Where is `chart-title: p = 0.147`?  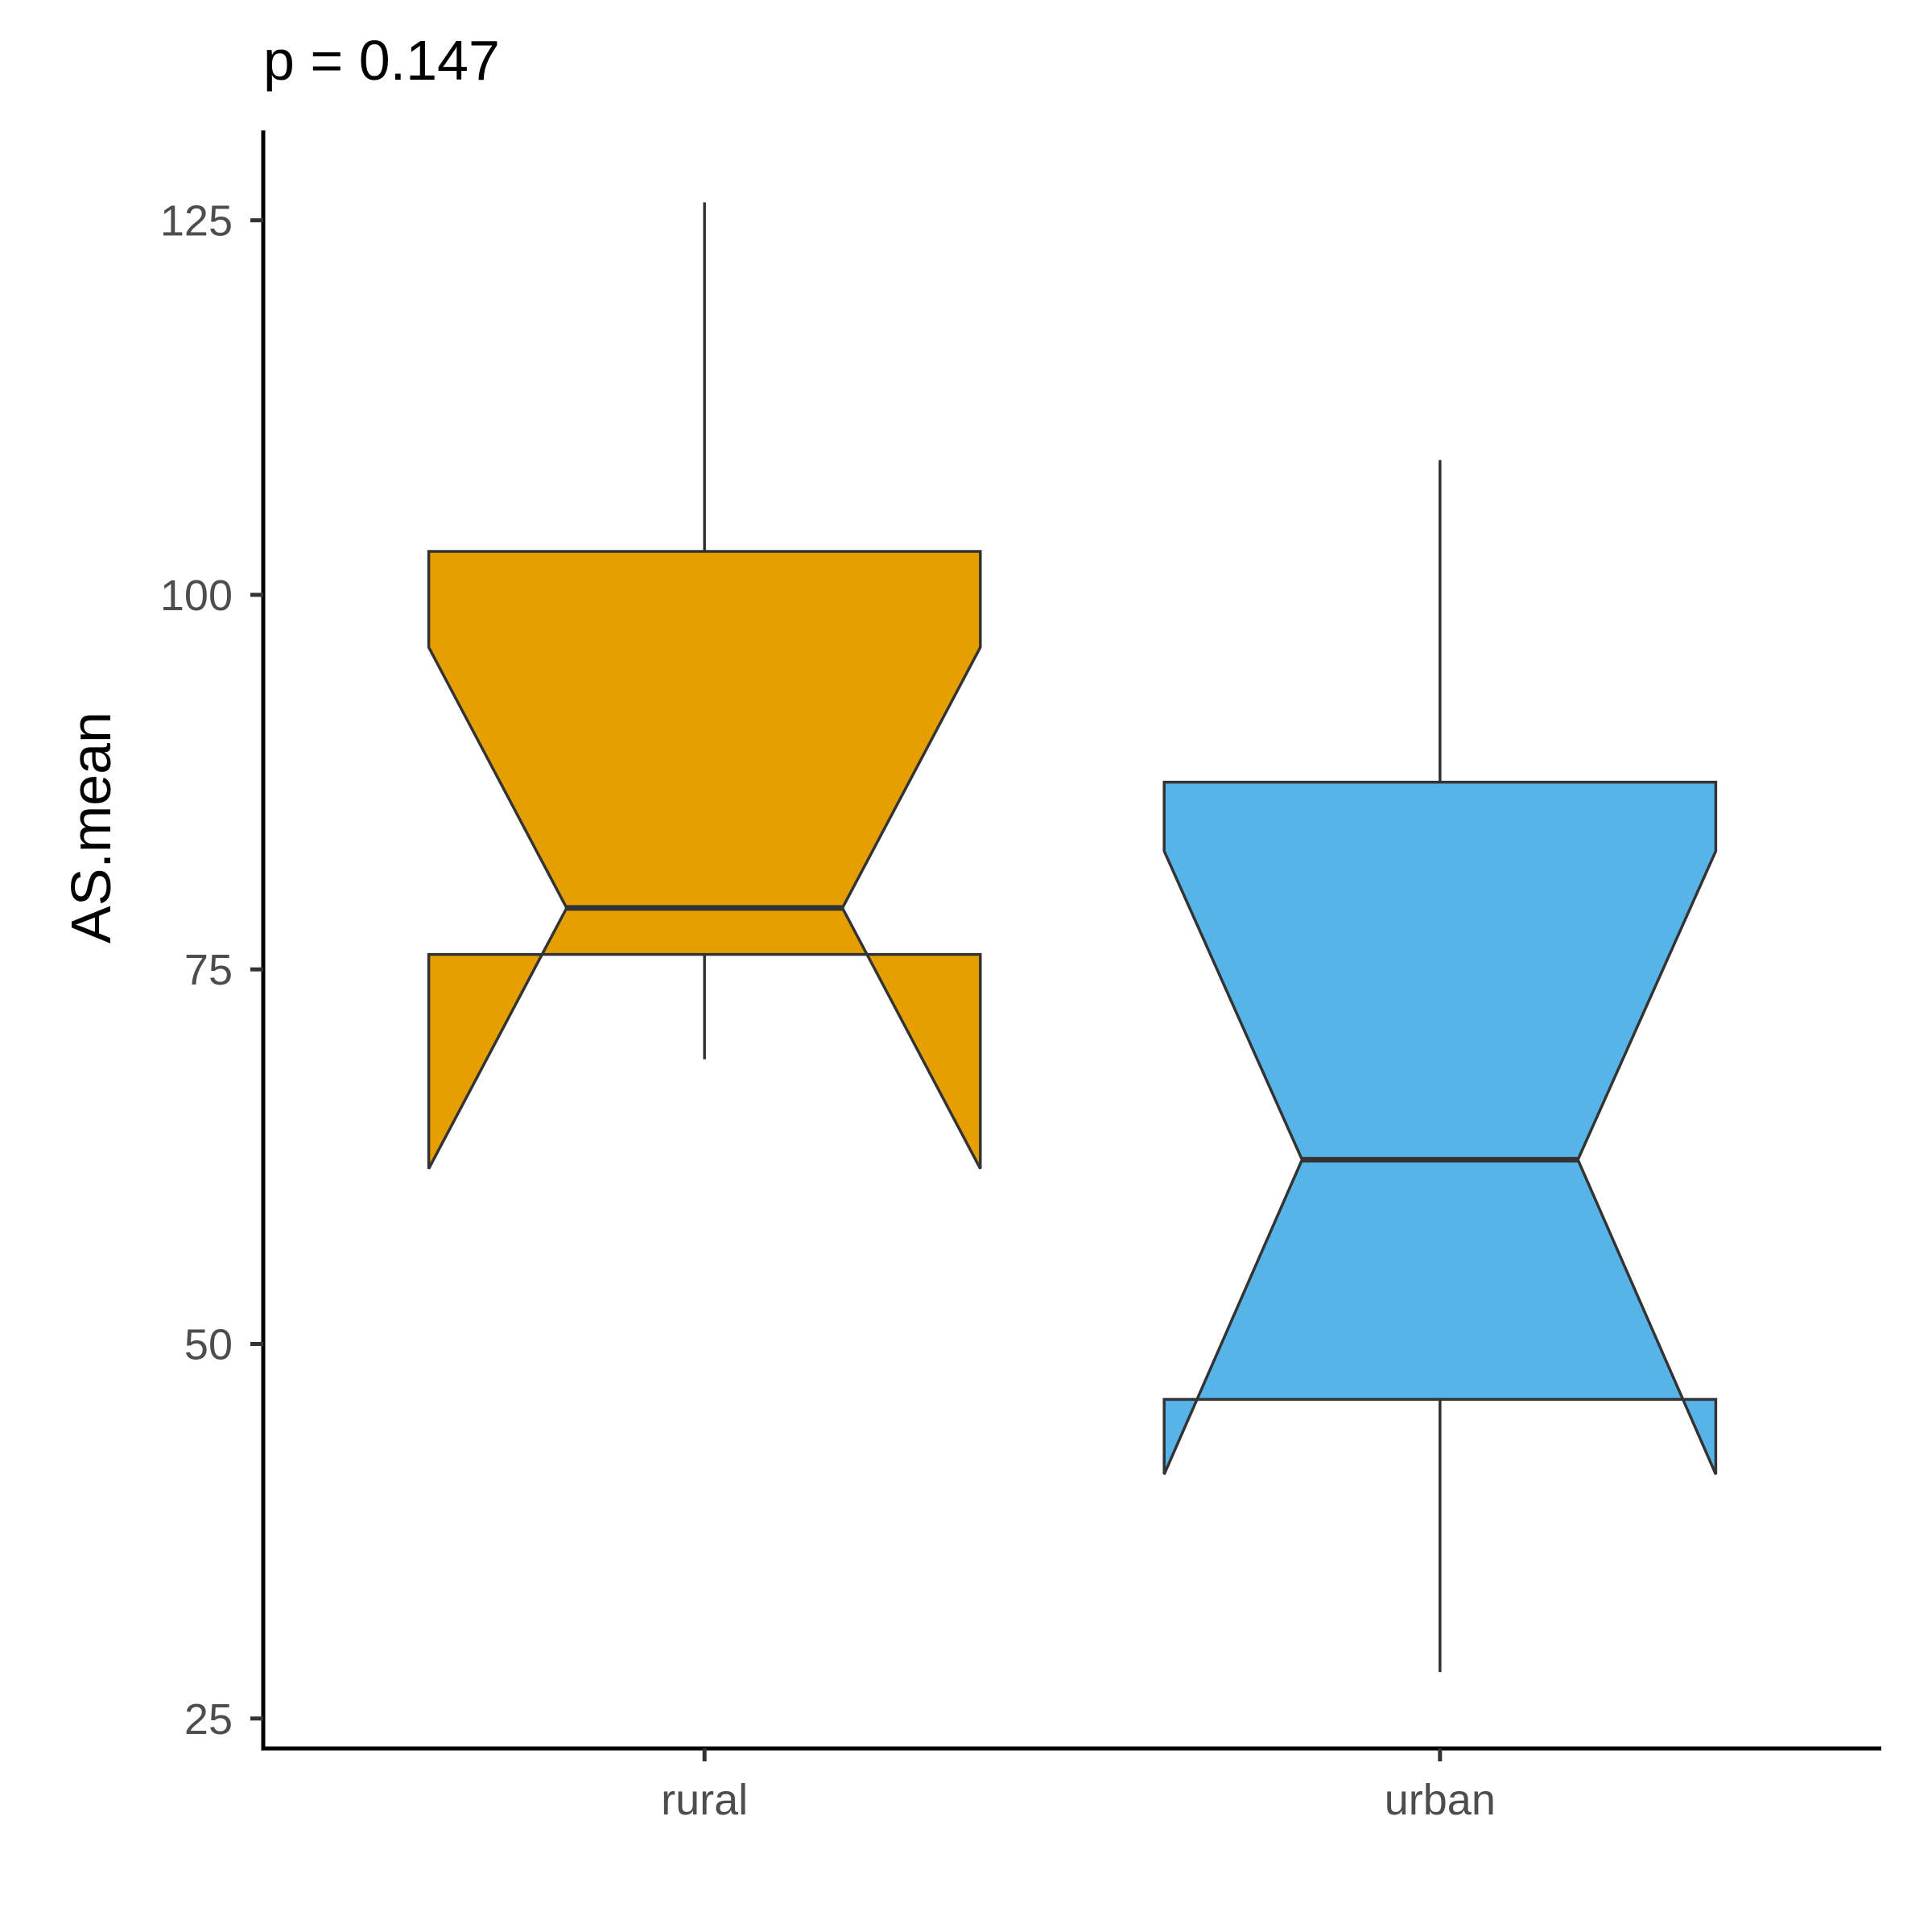 chart-title: p = 0.147 is located at coordinates (381, 60).